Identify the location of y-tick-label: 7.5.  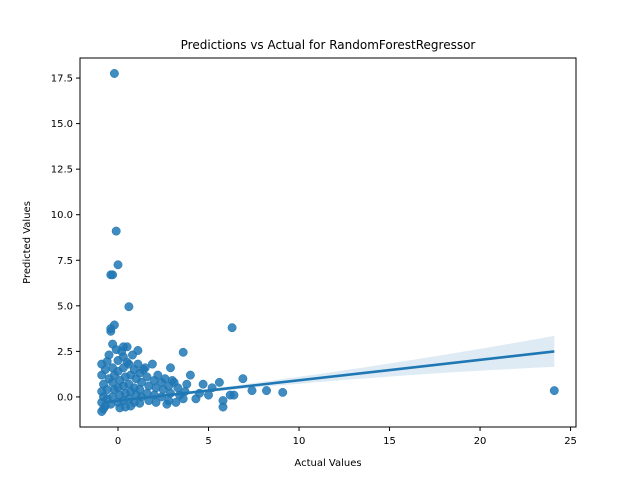
(65, 261).